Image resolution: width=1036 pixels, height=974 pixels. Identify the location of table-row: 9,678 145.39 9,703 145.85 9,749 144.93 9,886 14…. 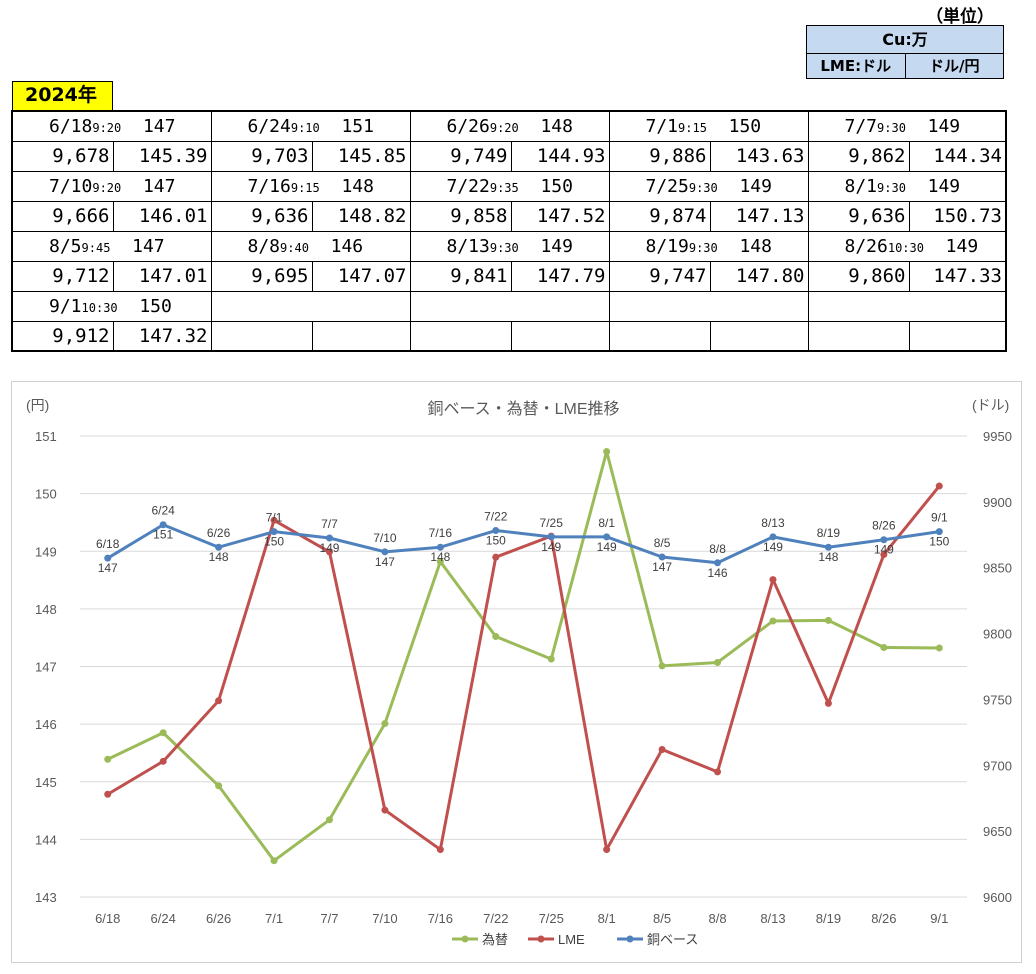
(509, 156).